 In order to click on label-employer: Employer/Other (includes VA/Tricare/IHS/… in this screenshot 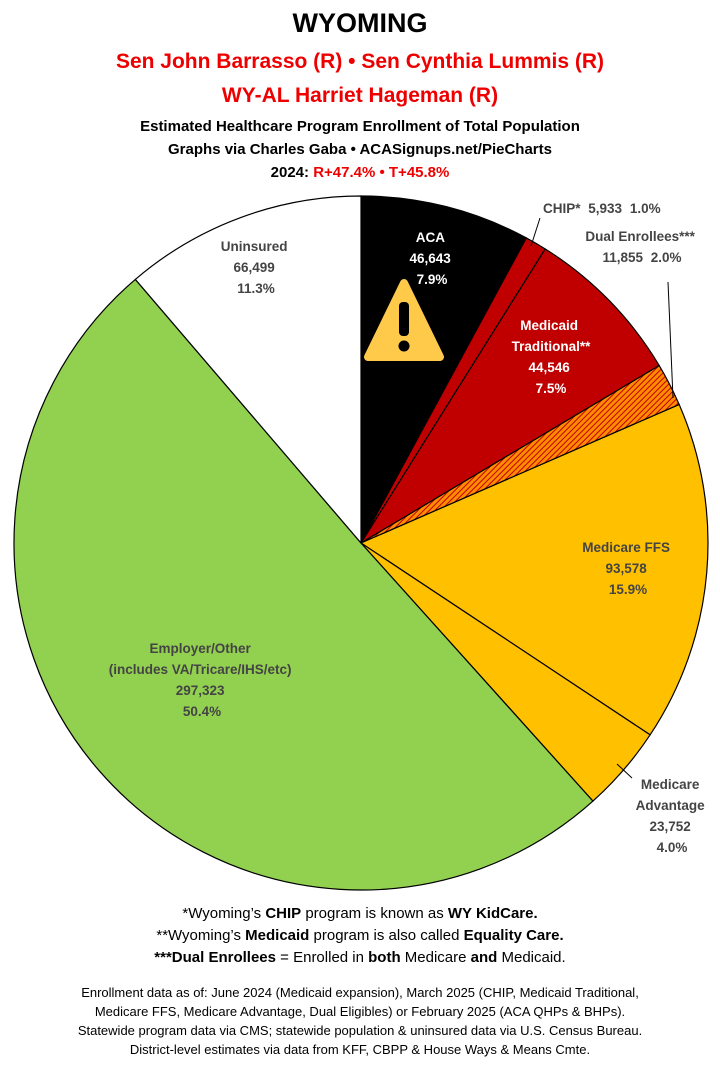, I will do `click(202, 680)`.